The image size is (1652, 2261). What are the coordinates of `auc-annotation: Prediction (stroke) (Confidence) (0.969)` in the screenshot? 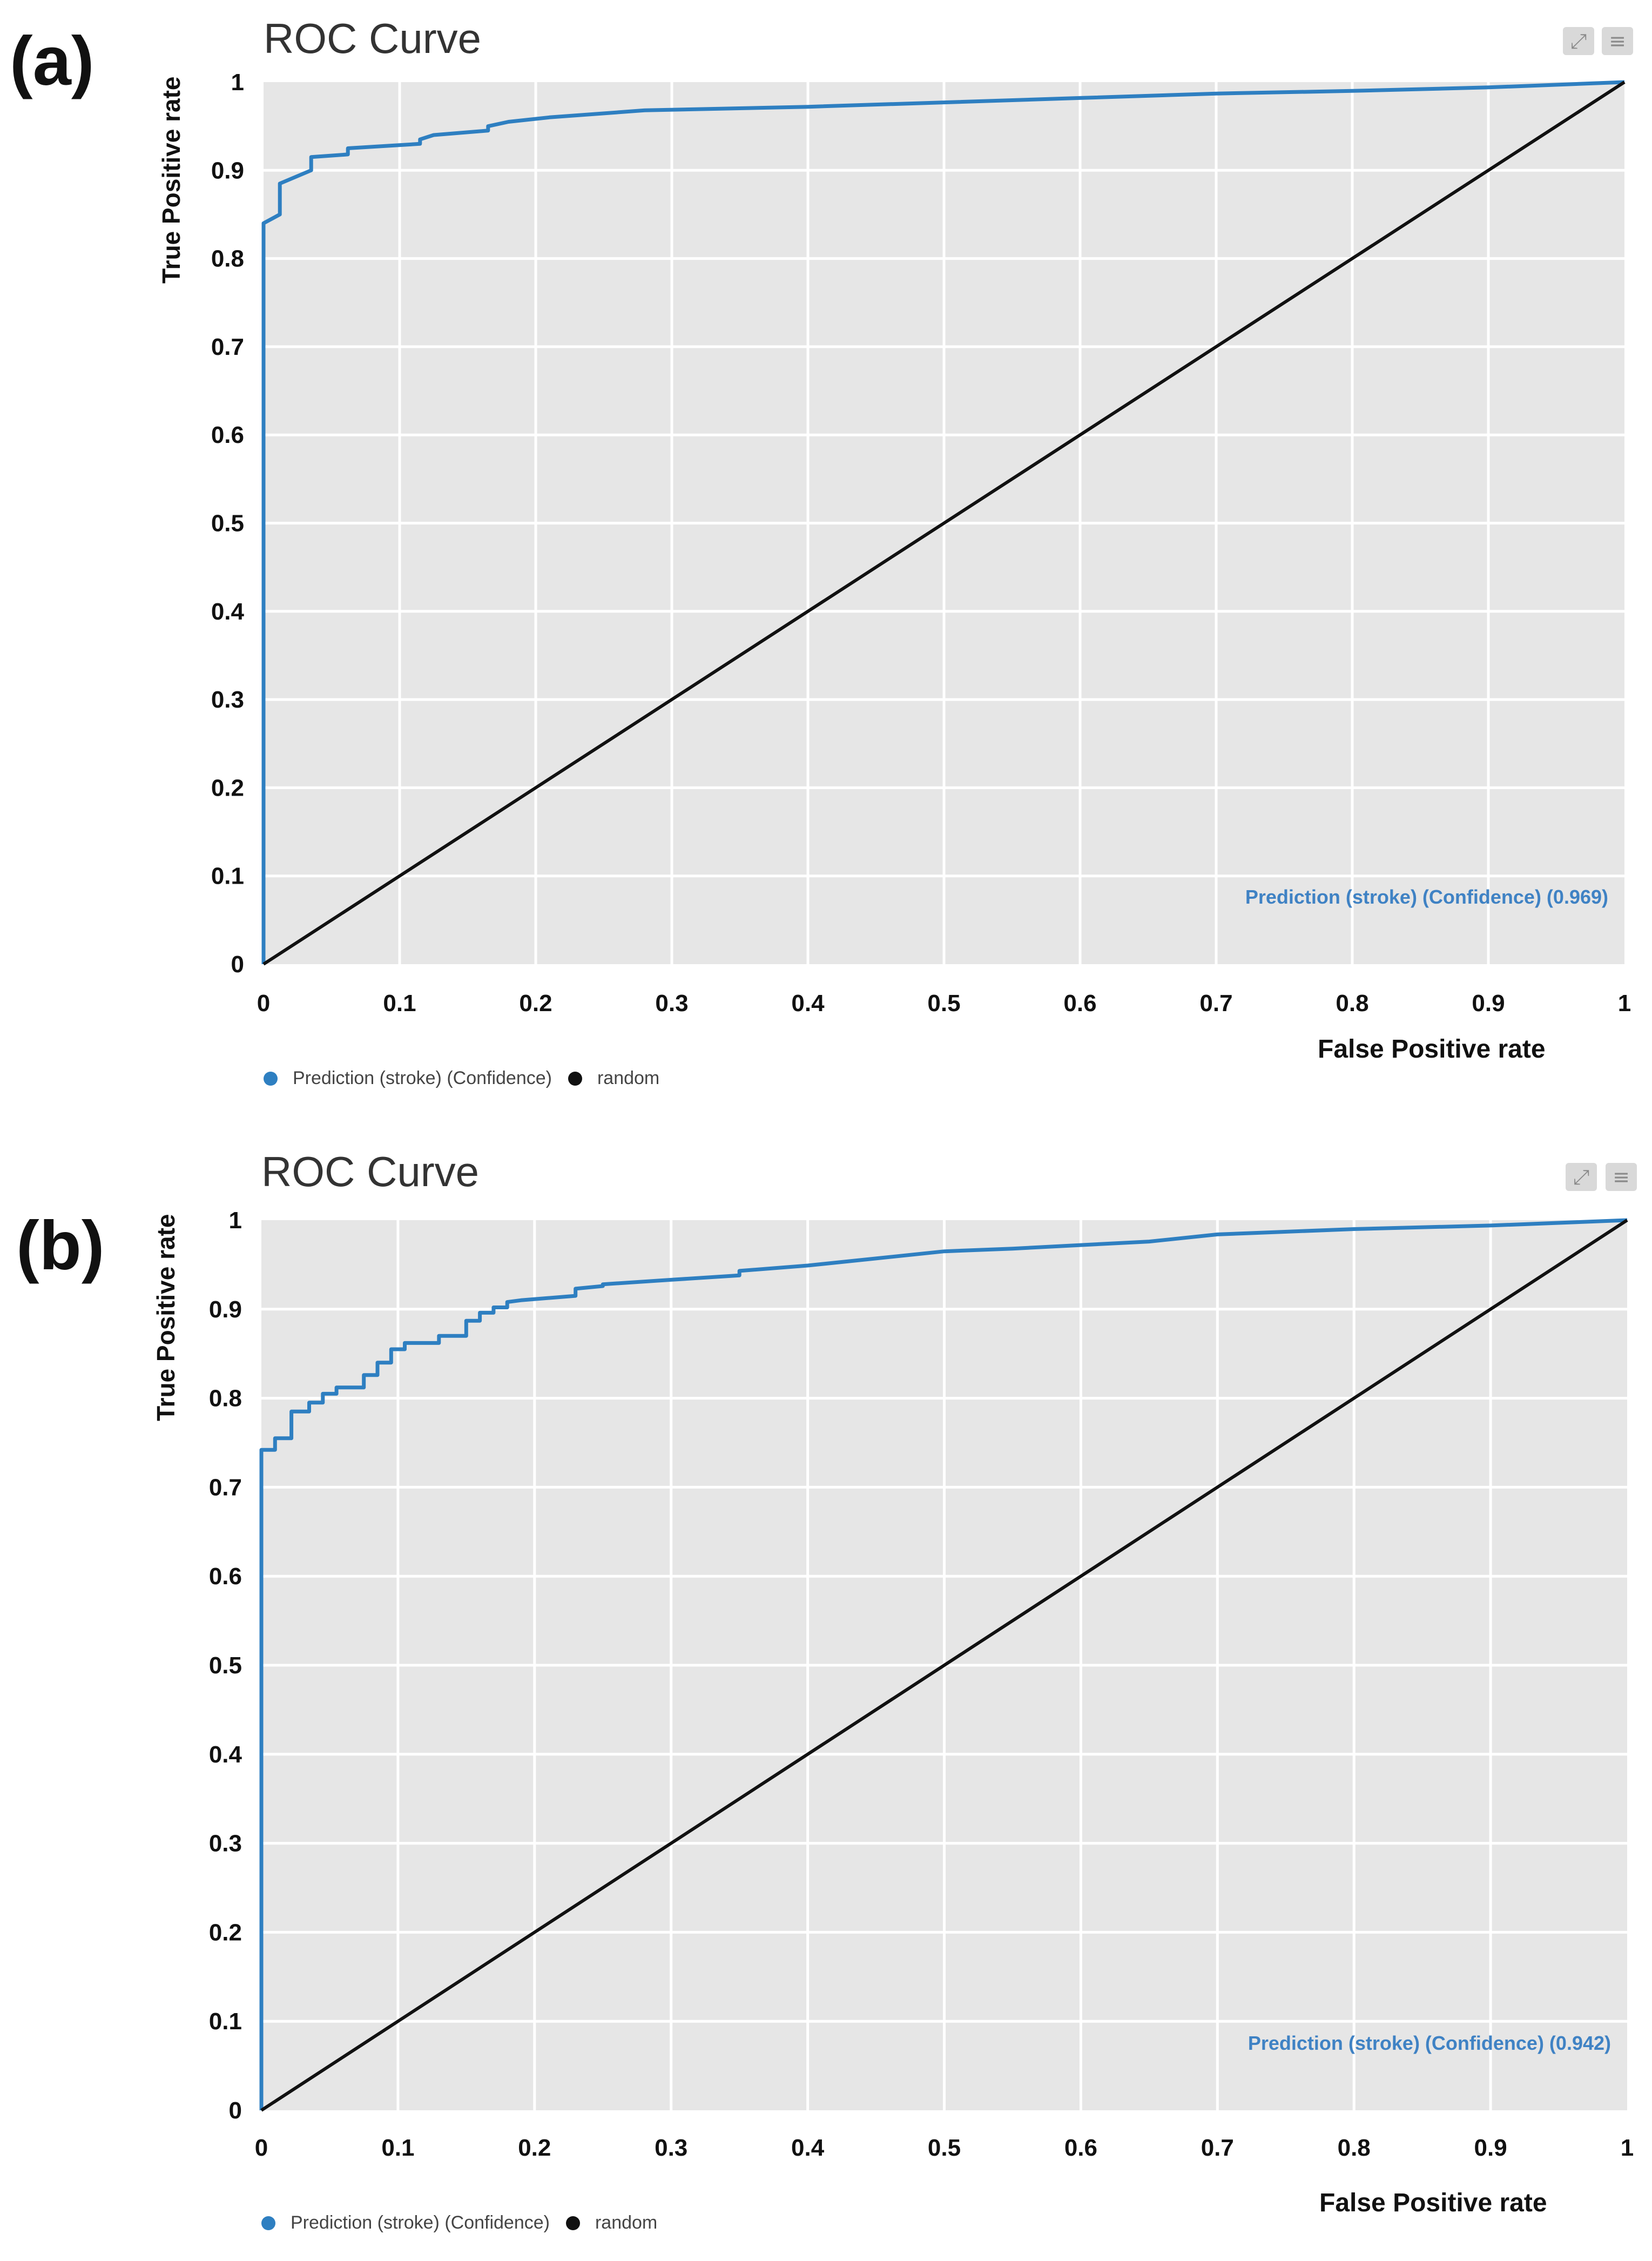 It's located at (1426, 897).